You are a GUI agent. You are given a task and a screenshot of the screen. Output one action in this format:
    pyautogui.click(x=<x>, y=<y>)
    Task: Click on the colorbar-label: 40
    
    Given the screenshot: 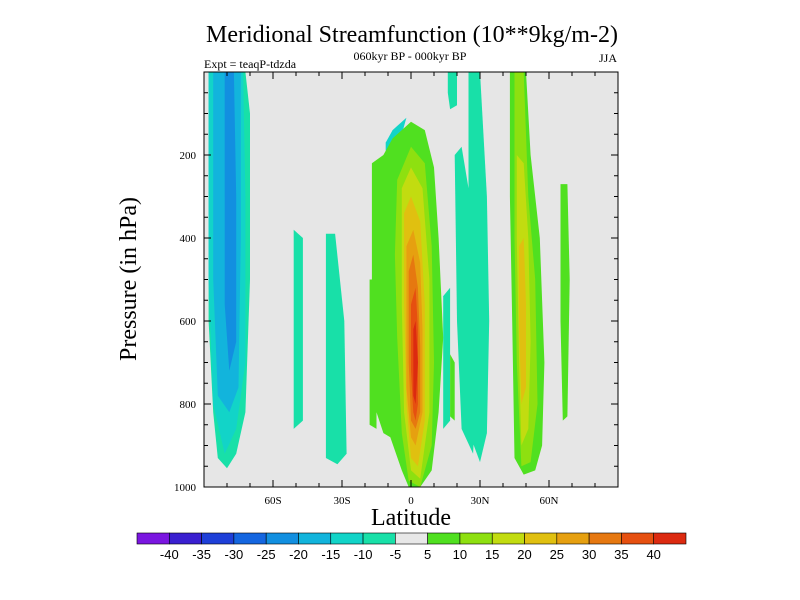 What is the action you would take?
    pyautogui.click(x=653, y=554)
    